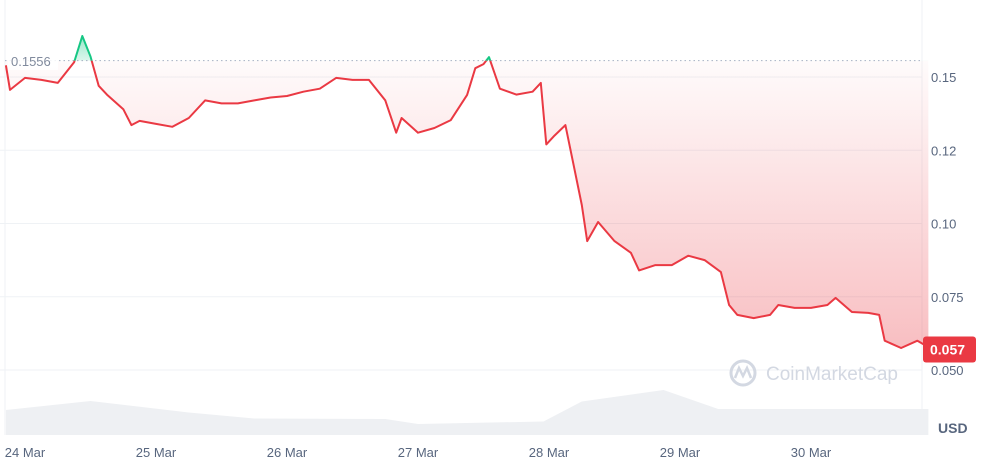  Describe the element at coordinates (467, 412) in the screenshot. I see `volume-area` at that location.